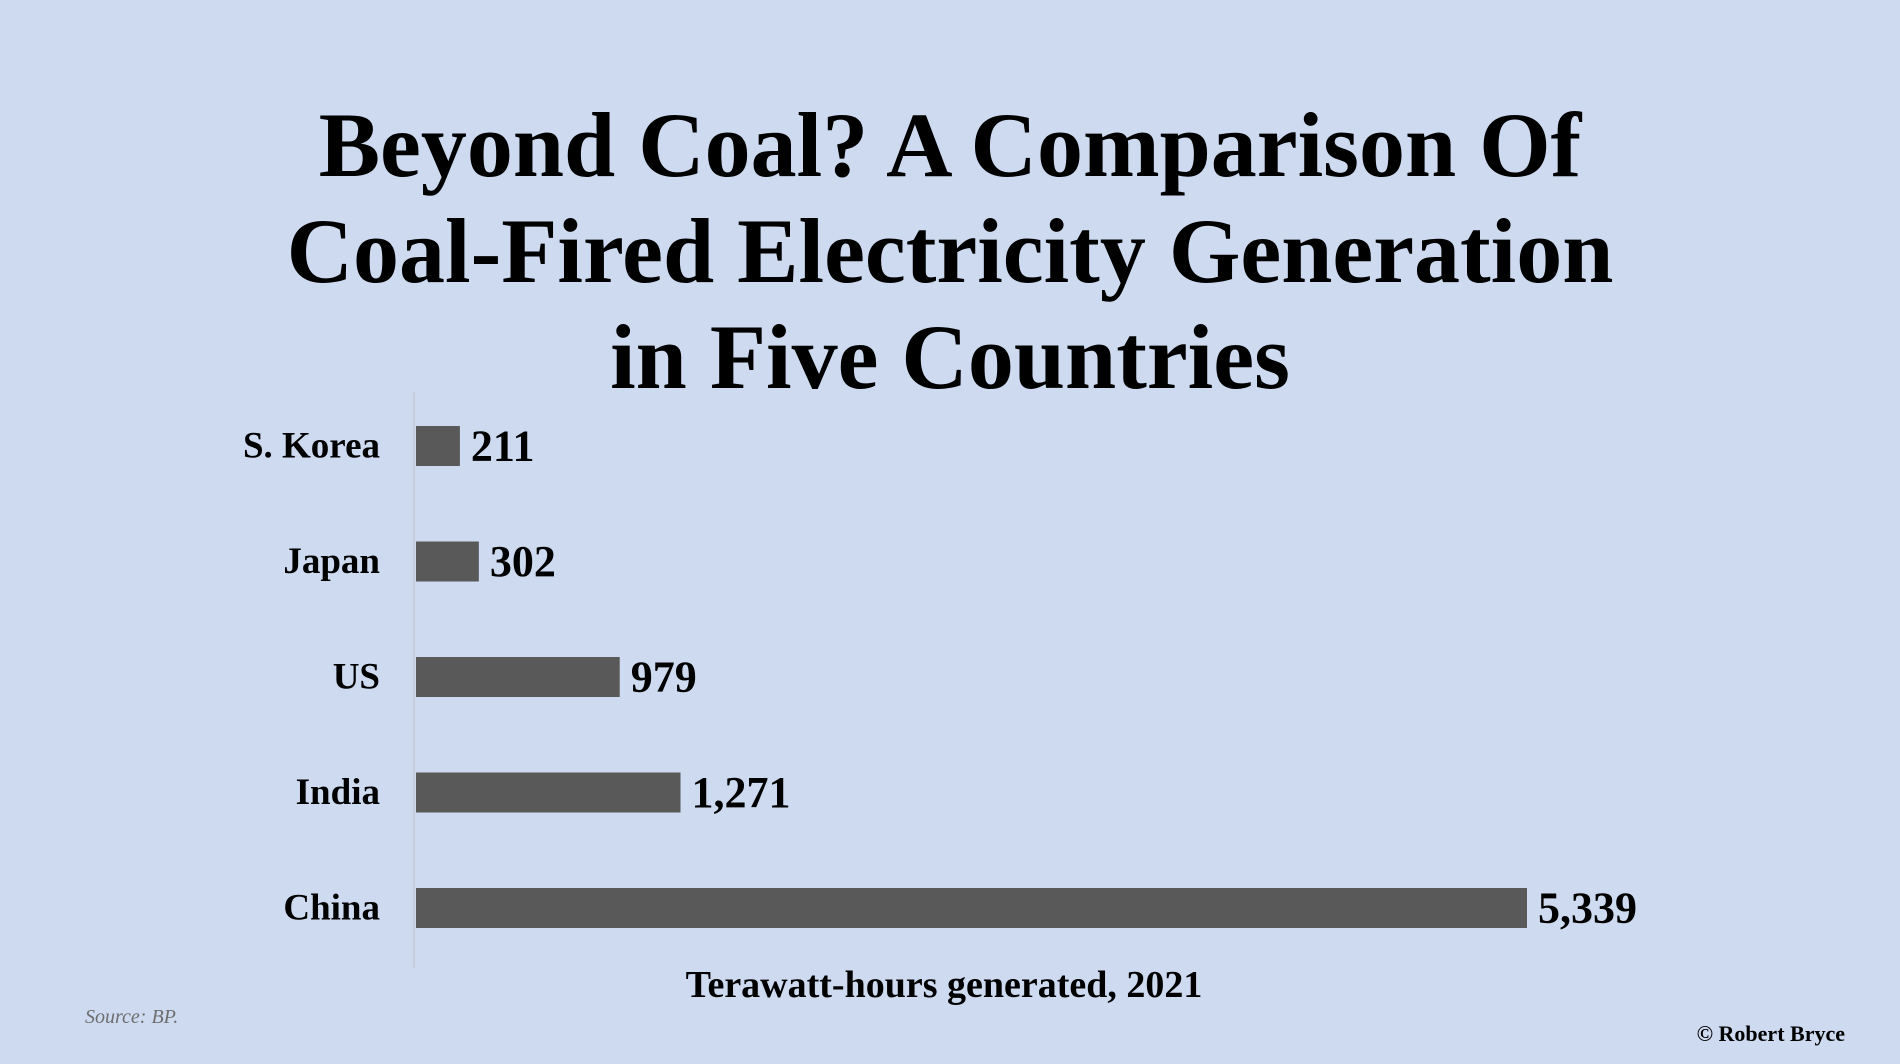 The width and height of the screenshot is (1900, 1064). Describe the element at coordinates (447, 561) in the screenshot. I see `bar-japan` at that location.